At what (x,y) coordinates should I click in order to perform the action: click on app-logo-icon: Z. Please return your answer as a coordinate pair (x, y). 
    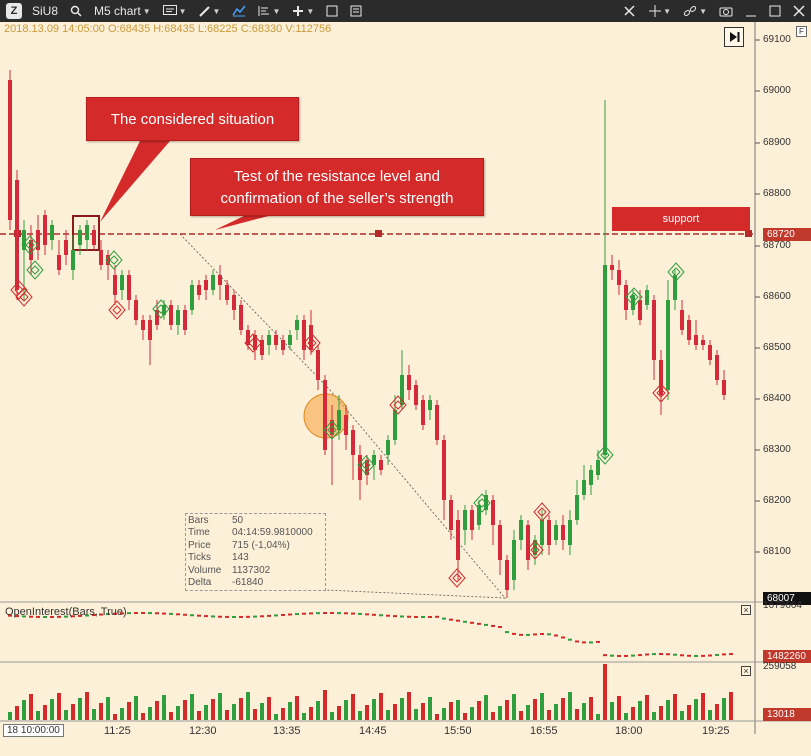
    Looking at the image, I should click on (14, 11).